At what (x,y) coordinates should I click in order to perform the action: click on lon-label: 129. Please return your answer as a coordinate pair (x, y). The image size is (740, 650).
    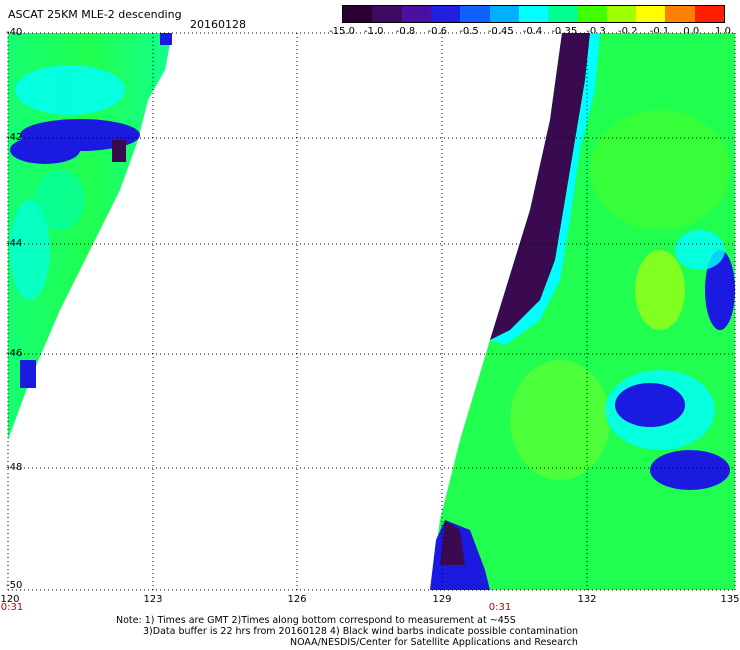
    Looking at the image, I should click on (442, 599).